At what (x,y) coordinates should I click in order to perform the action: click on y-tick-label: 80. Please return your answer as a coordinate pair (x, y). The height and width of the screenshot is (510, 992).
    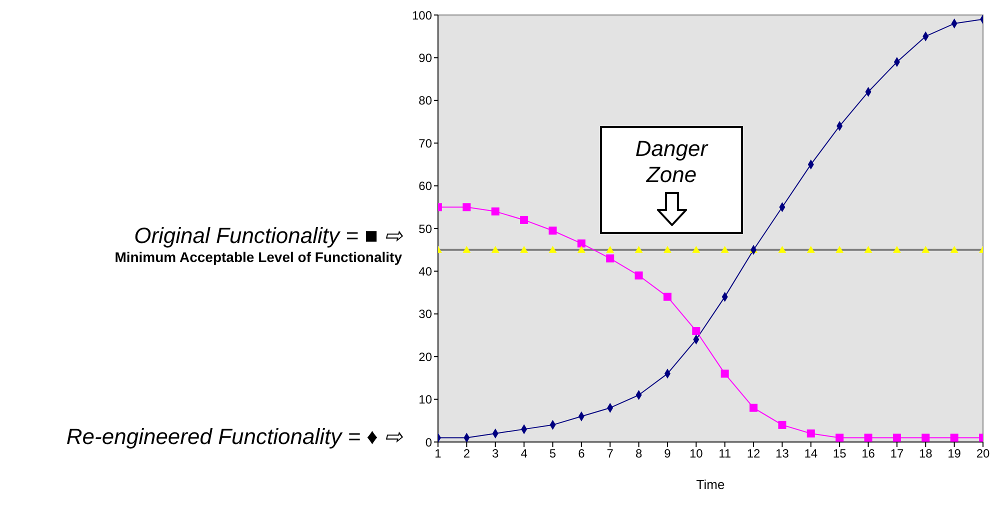
    Looking at the image, I should click on (425, 101).